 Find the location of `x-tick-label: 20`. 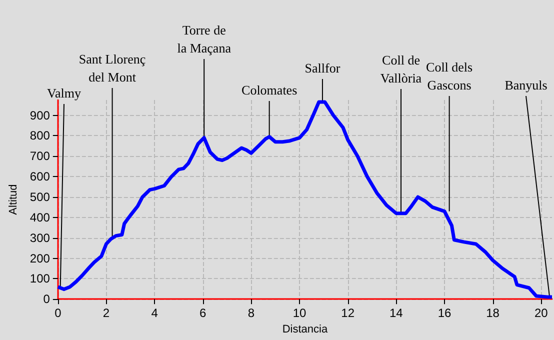

x-tick-label: 20 is located at coordinates (541, 313).